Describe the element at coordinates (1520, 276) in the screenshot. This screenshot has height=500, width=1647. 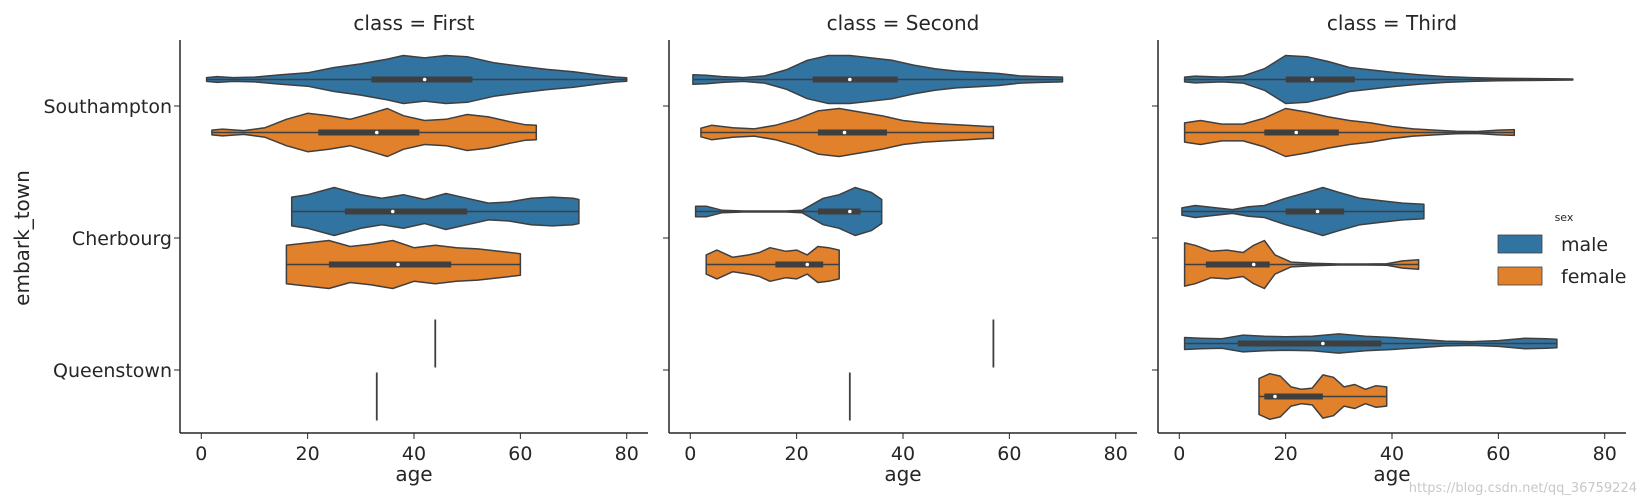
I see `legend-swatch-female` at that location.